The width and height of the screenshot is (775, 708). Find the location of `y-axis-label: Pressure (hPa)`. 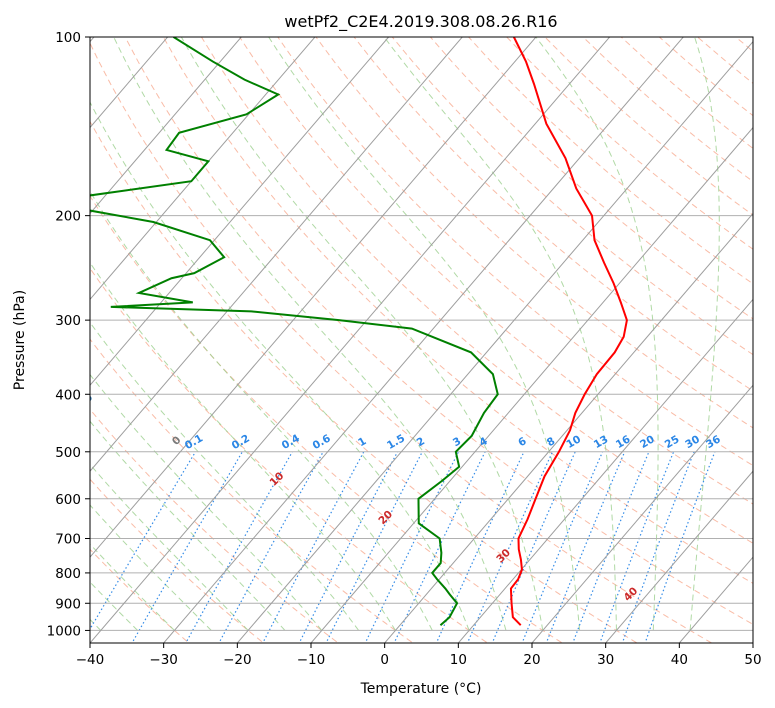

y-axis-label: Pressure (hPa) is located at coordinates (20, 340).